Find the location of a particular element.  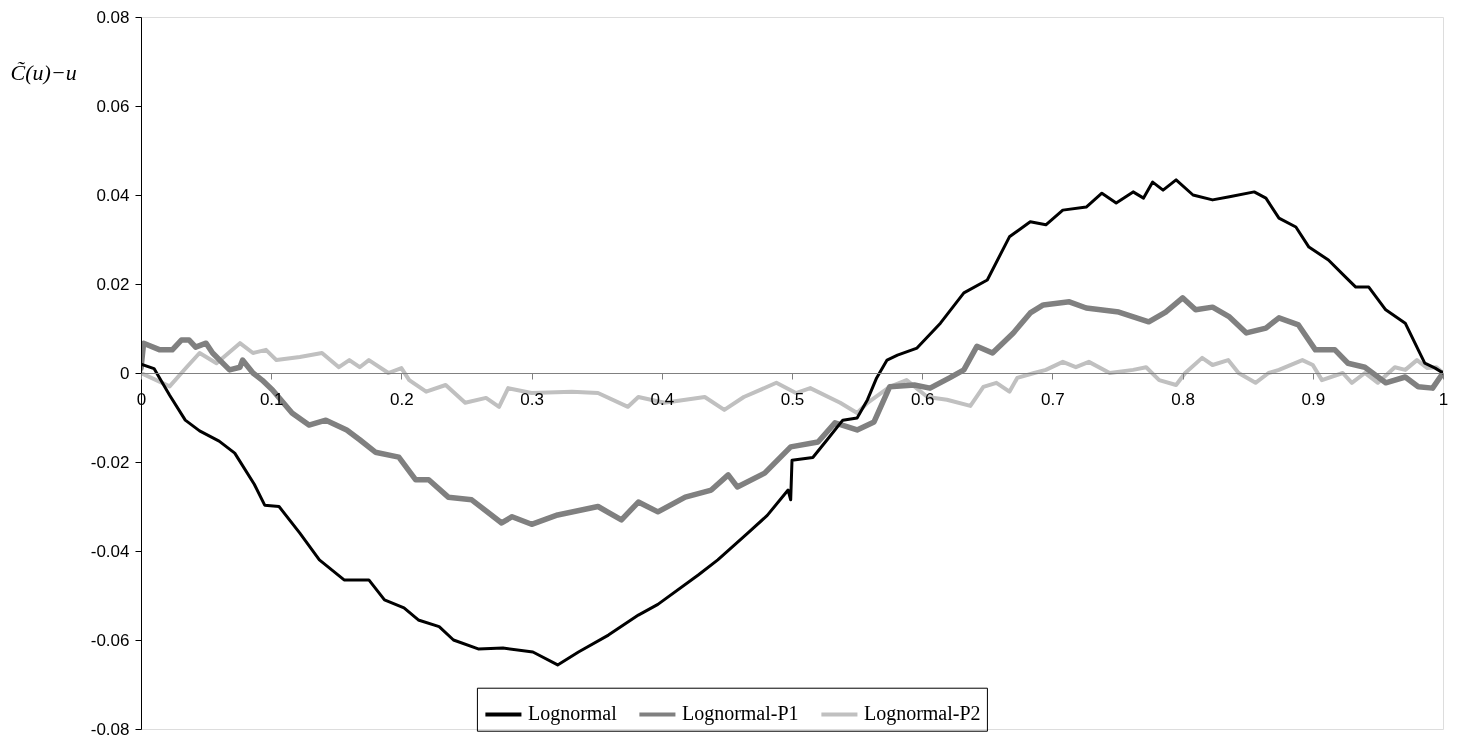

x-tick-label: 0.8 is located at coordinates (1183, 399).